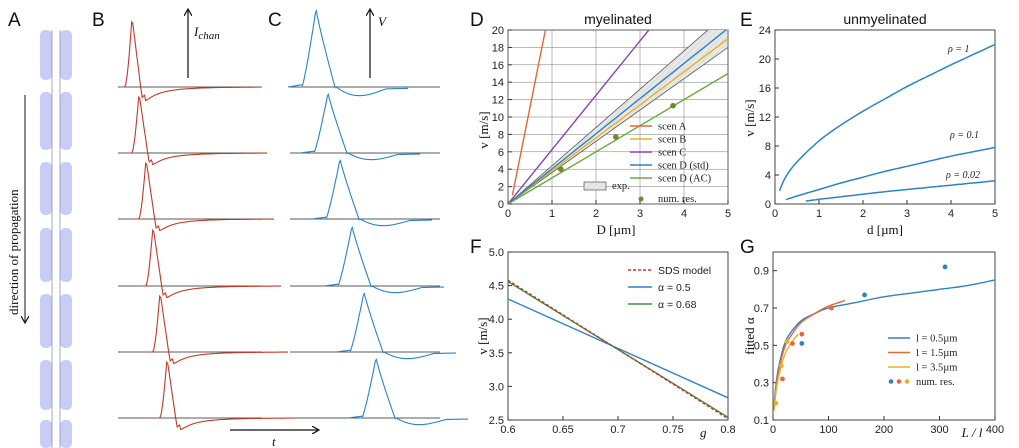 This screenshot has width=1019, height=448. What do you see at coordinates (498, 118) in the screenshot?
I see `y-tick-label: 10` at bounding box center [498, 118].